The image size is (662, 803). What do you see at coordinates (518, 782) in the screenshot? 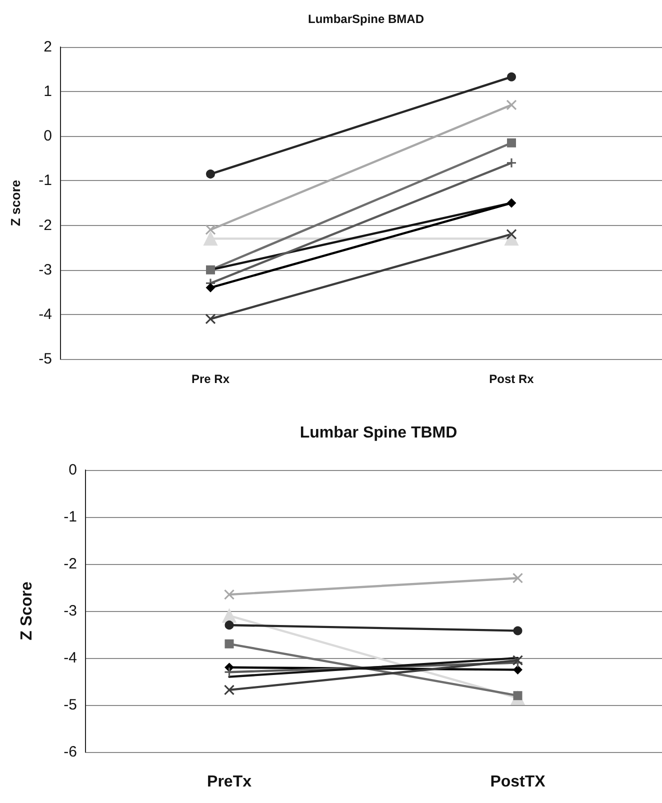
I see `x-tick-label: PostTX` at bounding box center [518, 782].